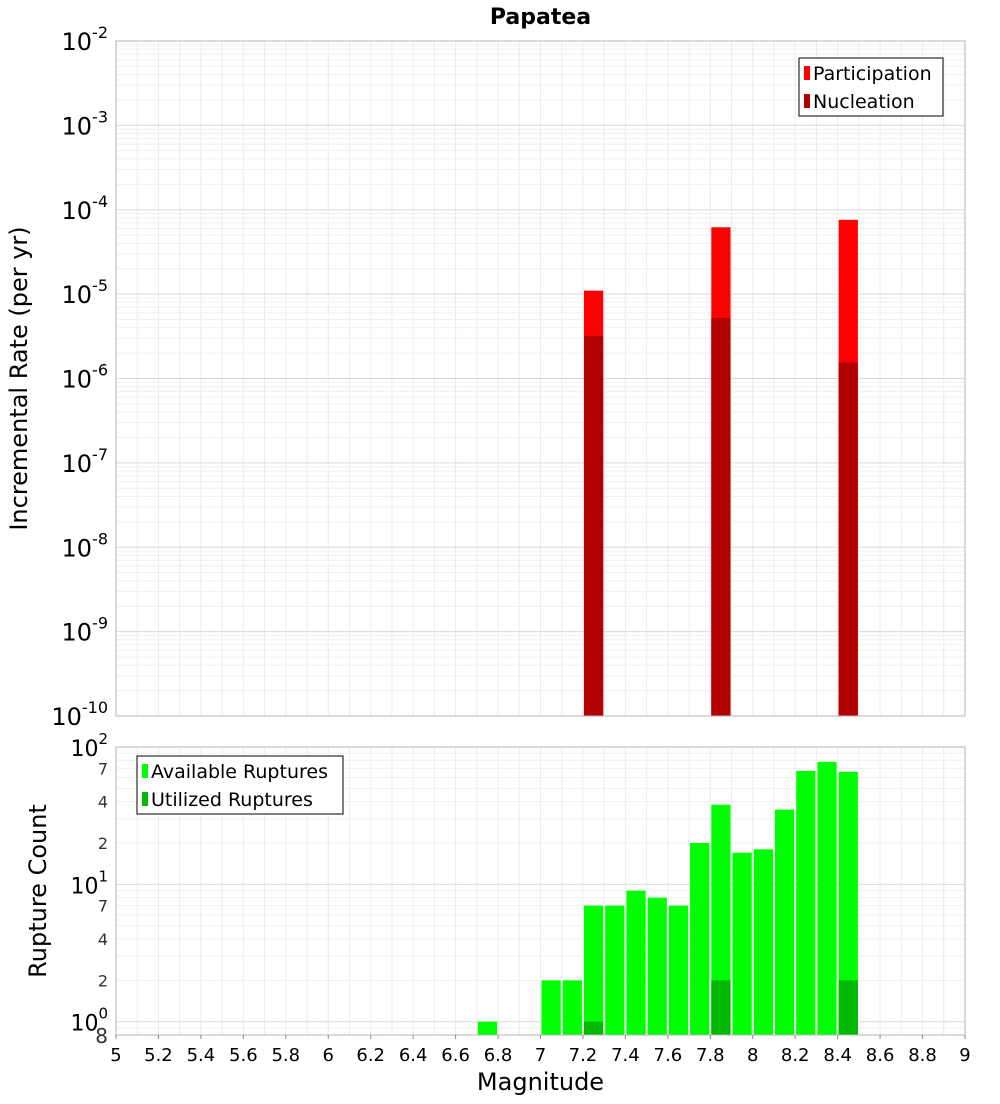  Describe the element at coordinates (710, 1055) in the screenshot. I see `x-tick-label: 7.8` at that location.